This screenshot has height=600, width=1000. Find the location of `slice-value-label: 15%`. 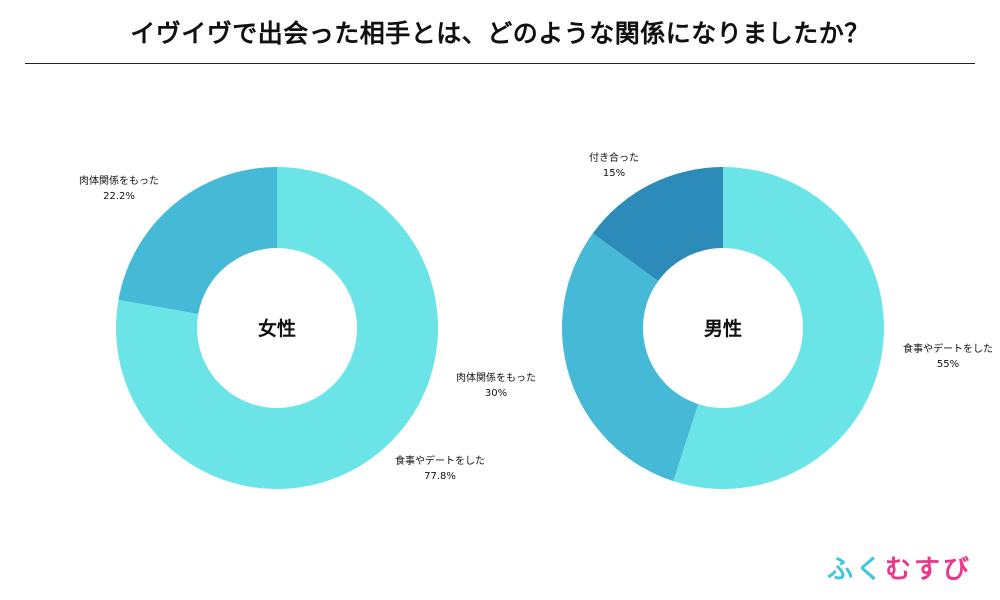

slice-value-label: 15% is located at coordinates (614, 173).